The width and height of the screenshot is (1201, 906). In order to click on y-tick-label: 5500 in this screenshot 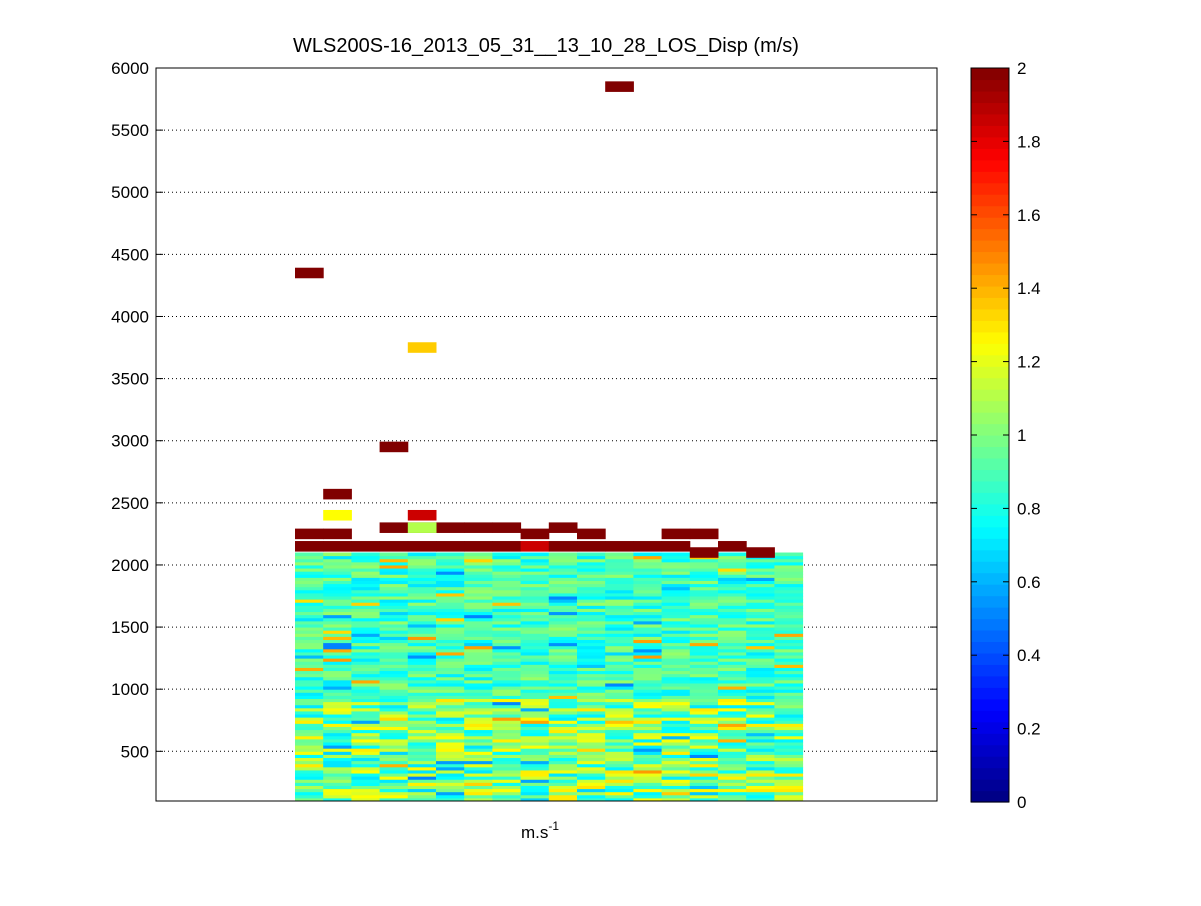, I will do `click(130, 130)`.